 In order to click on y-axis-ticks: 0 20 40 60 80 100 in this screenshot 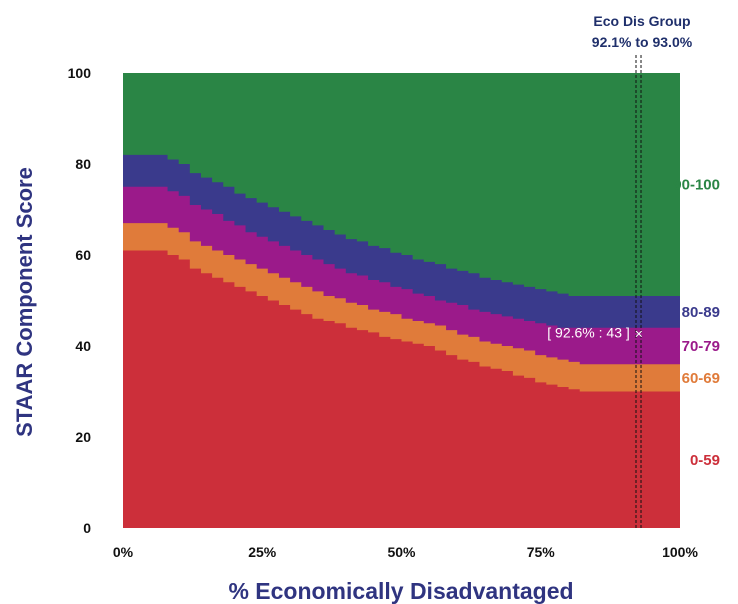, I will do `click(80, 300)`.